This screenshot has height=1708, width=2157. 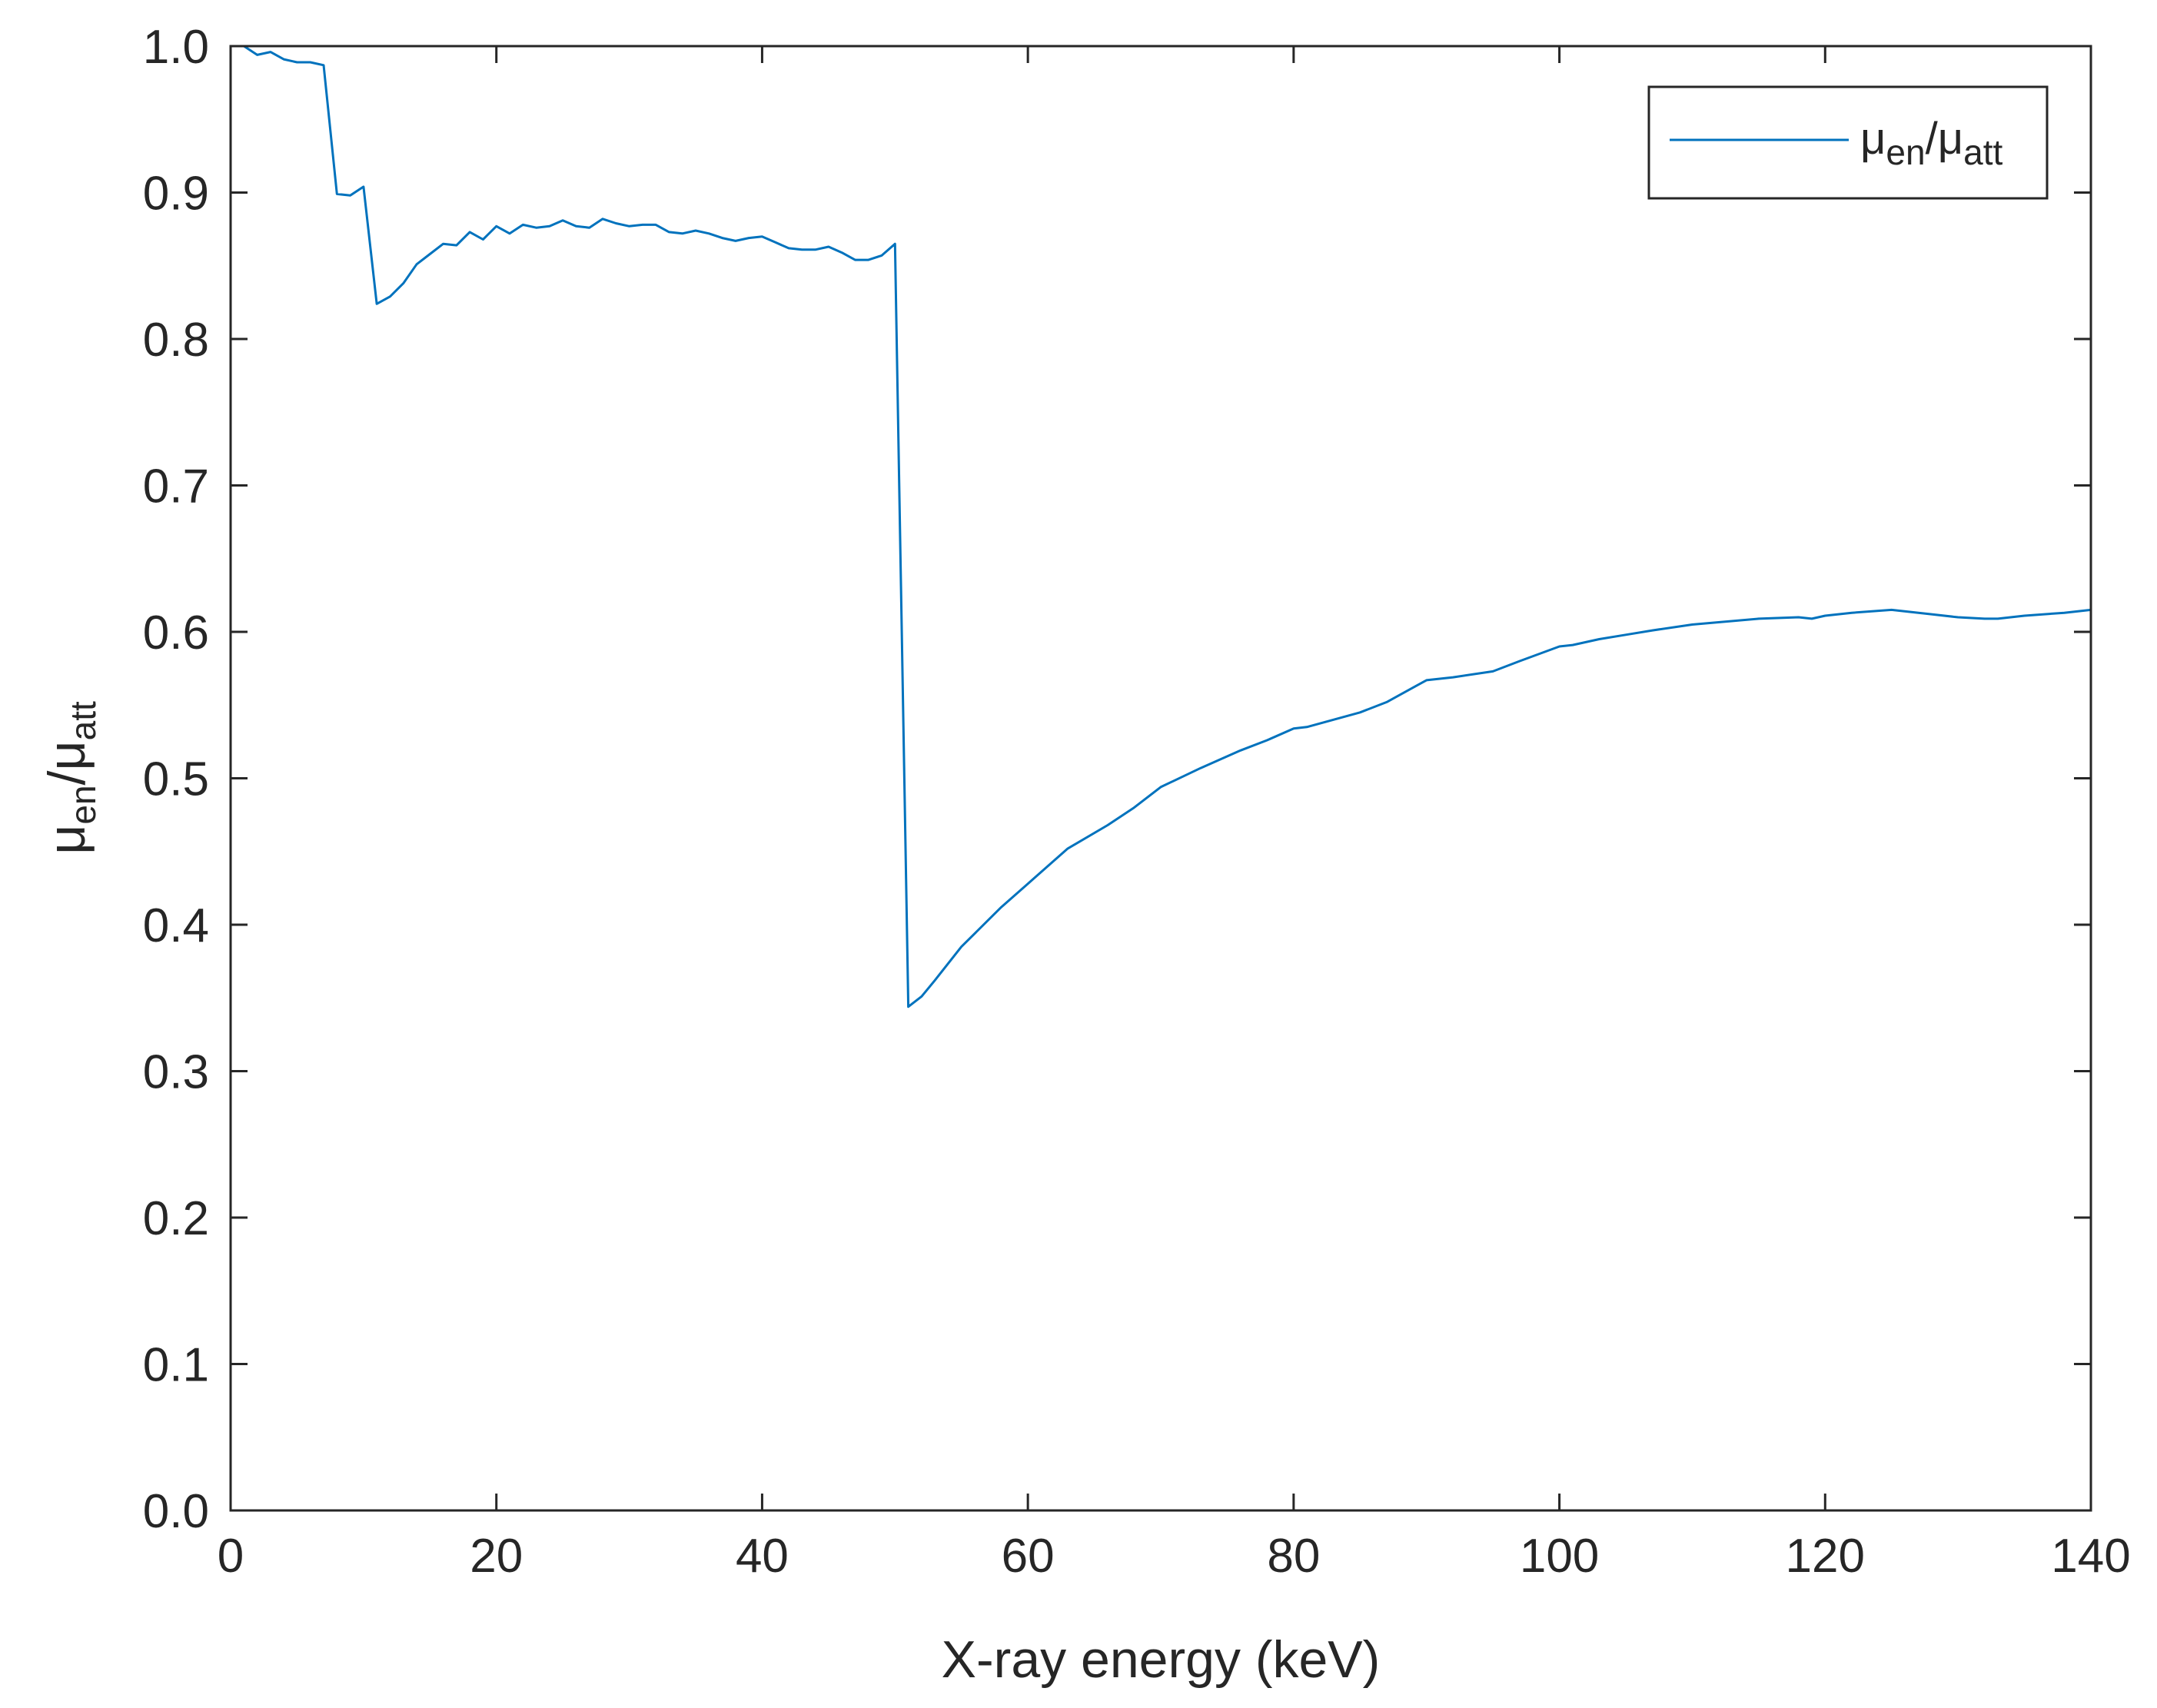 I want to click on y-tick-label: 0.9, so click(x=176, y=194).